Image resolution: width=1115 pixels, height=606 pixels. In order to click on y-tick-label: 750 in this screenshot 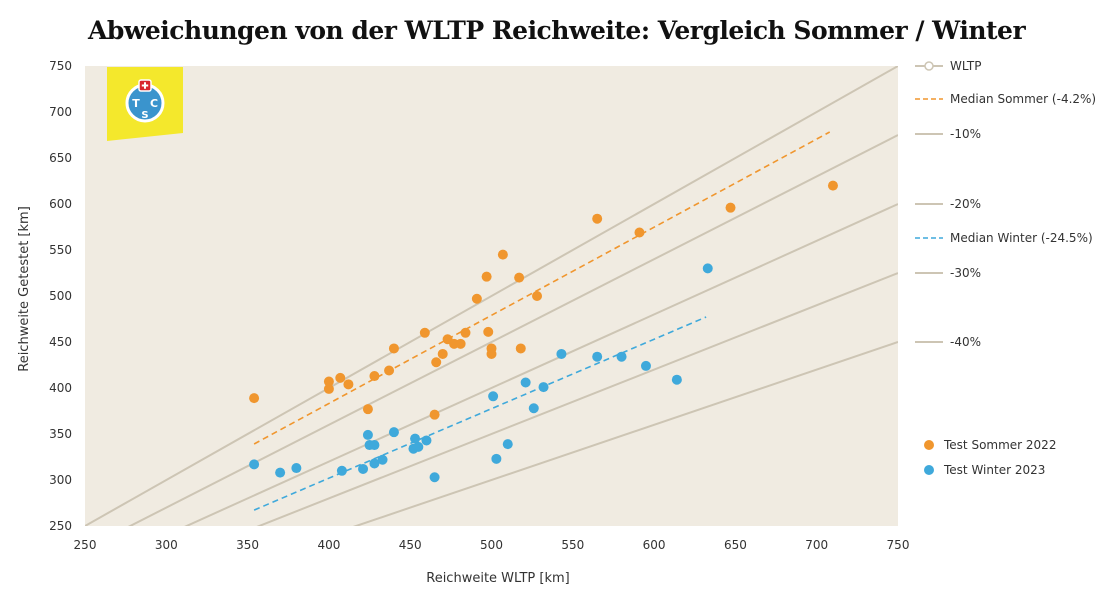, I will do `click(60, 66)`.